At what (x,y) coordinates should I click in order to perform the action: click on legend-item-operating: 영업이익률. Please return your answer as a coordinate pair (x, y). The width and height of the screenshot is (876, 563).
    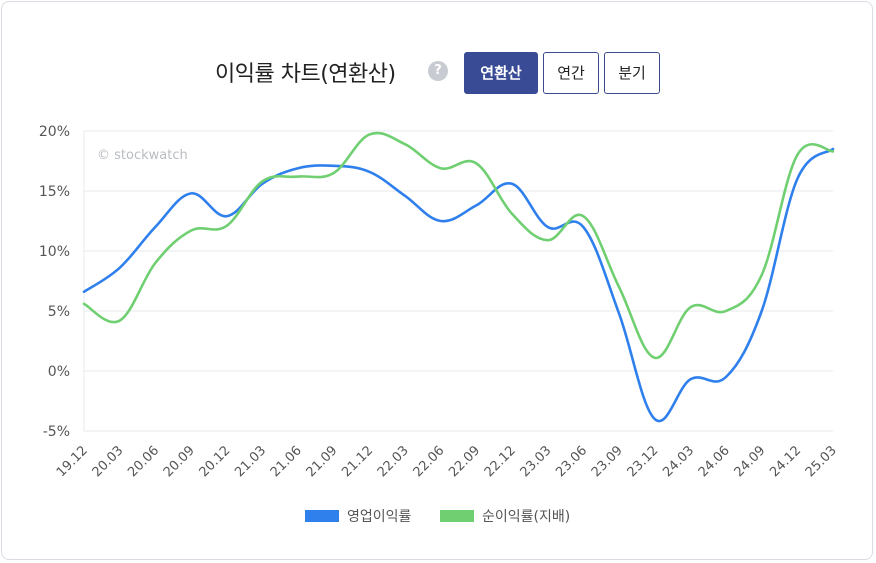
    Looking at the image, I should click on (358, 516).